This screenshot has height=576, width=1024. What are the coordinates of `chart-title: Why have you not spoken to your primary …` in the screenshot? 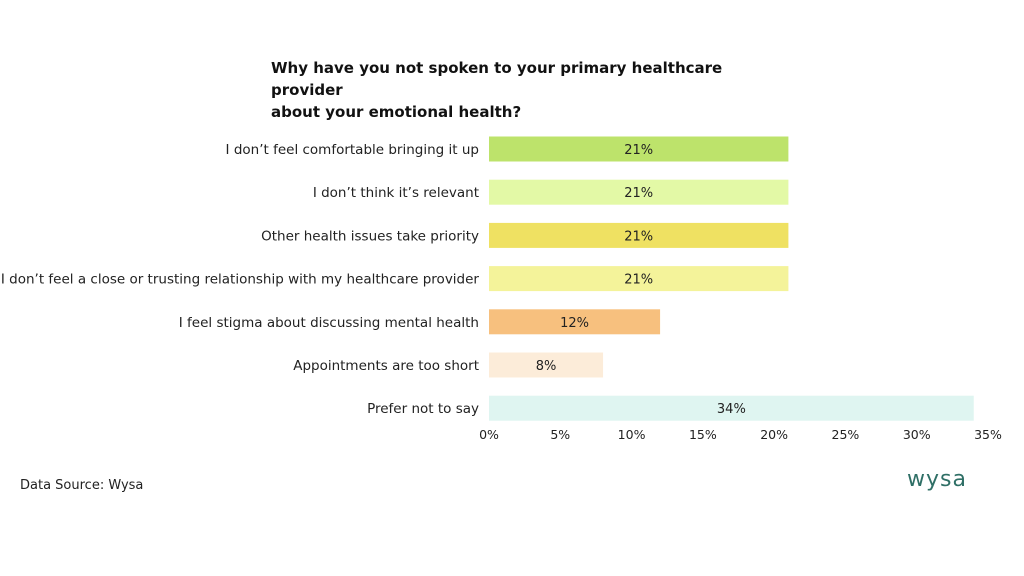 It's located at (531, 90).